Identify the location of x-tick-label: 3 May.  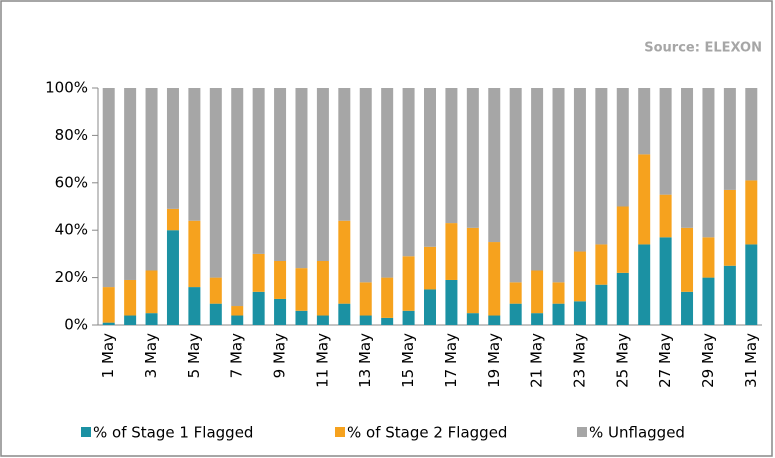
(151, 355).